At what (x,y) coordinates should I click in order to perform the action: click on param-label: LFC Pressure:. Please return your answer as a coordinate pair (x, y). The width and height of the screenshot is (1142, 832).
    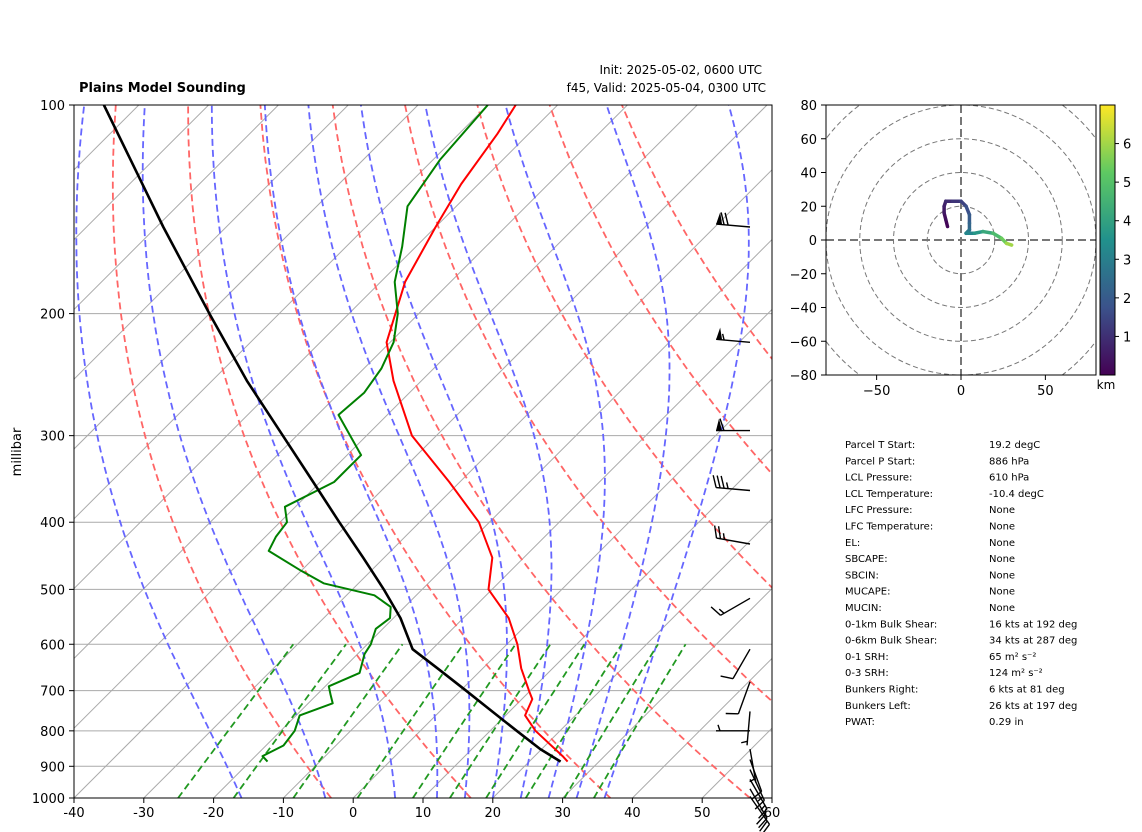
    Looking at the image, I should click on (879, 510).